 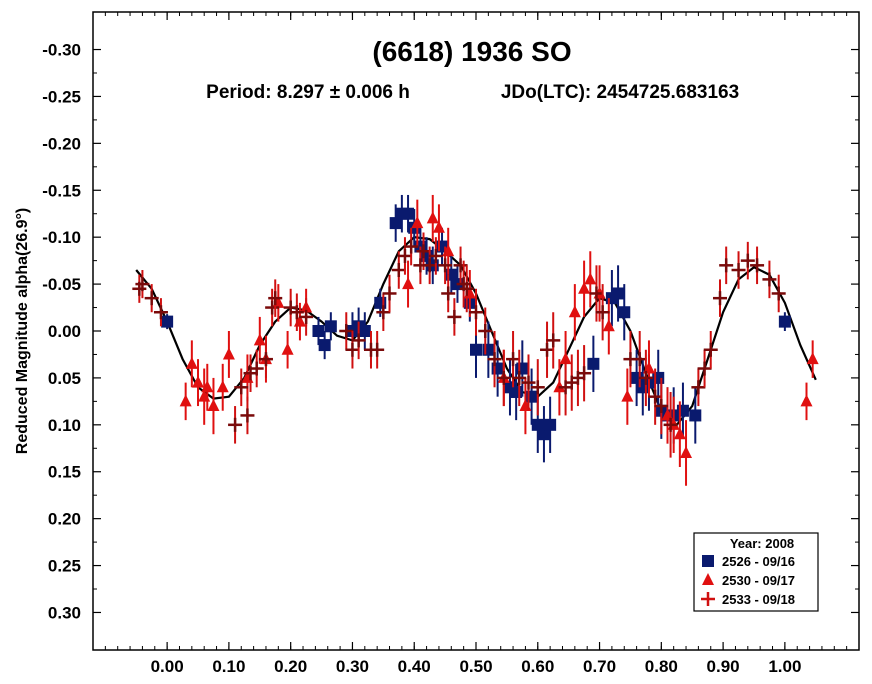 I want to click on y-axis-label: Reduced Magnitude alpha(26.9°), so click(x=22, y=331).